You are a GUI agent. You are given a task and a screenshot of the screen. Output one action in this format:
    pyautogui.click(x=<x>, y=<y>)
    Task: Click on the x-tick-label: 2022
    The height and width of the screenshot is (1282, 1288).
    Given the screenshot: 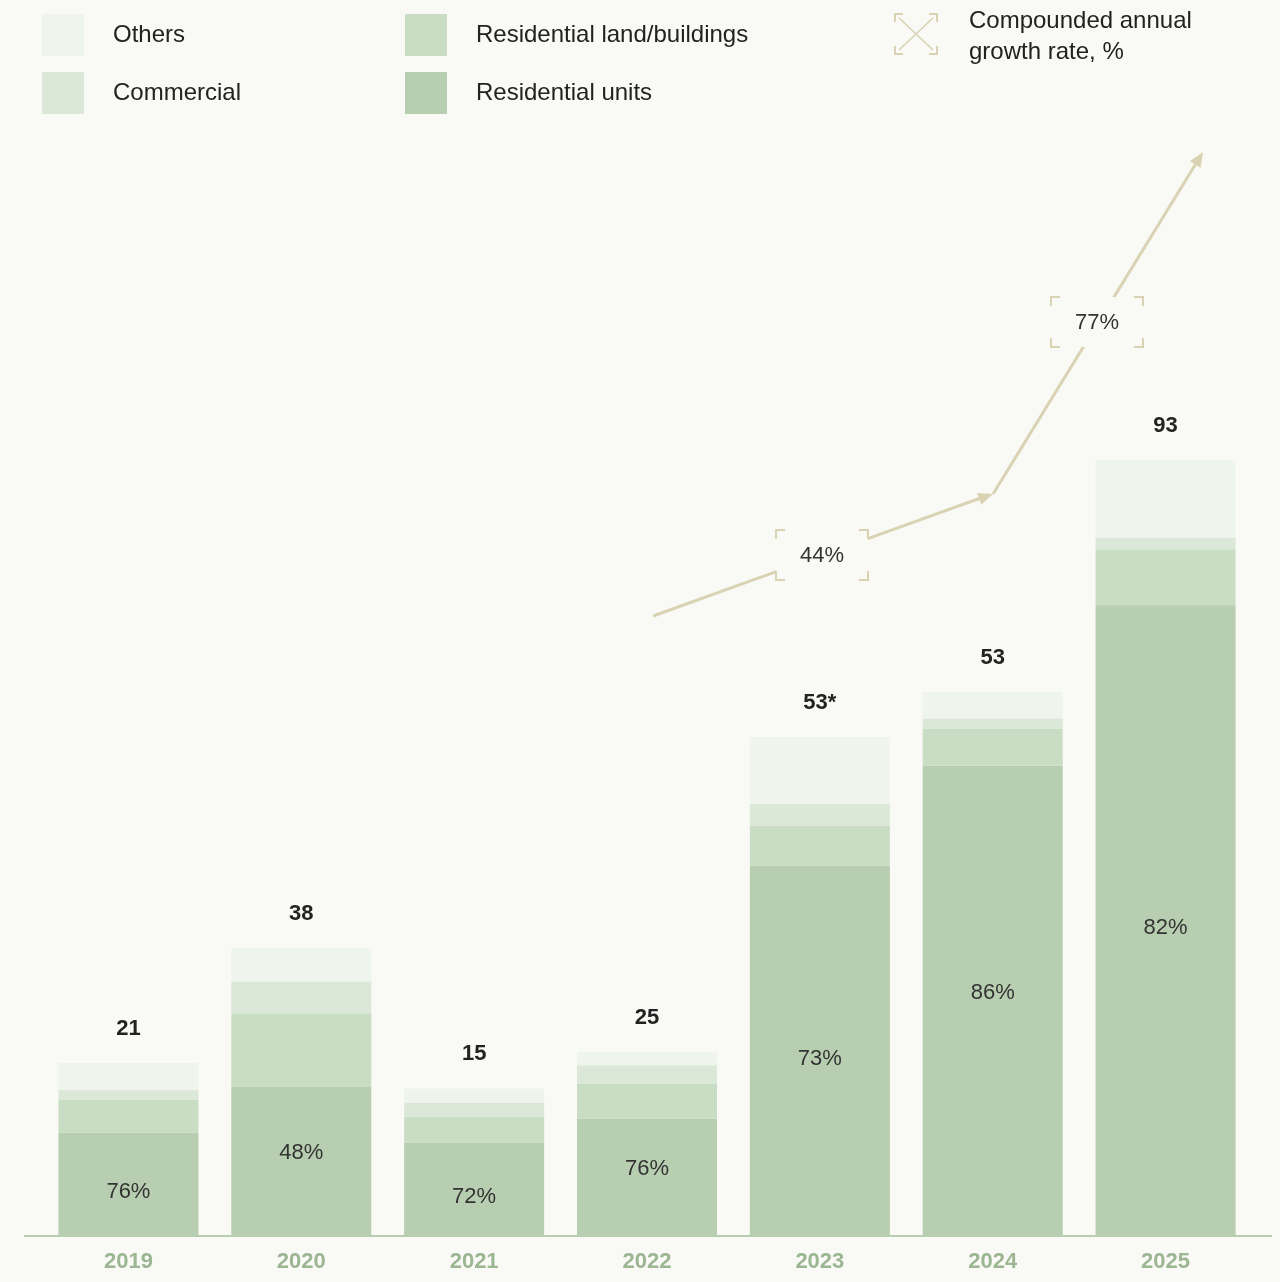 What is the action you would take?
    pyautogui.click(x=647, y=1260)
    